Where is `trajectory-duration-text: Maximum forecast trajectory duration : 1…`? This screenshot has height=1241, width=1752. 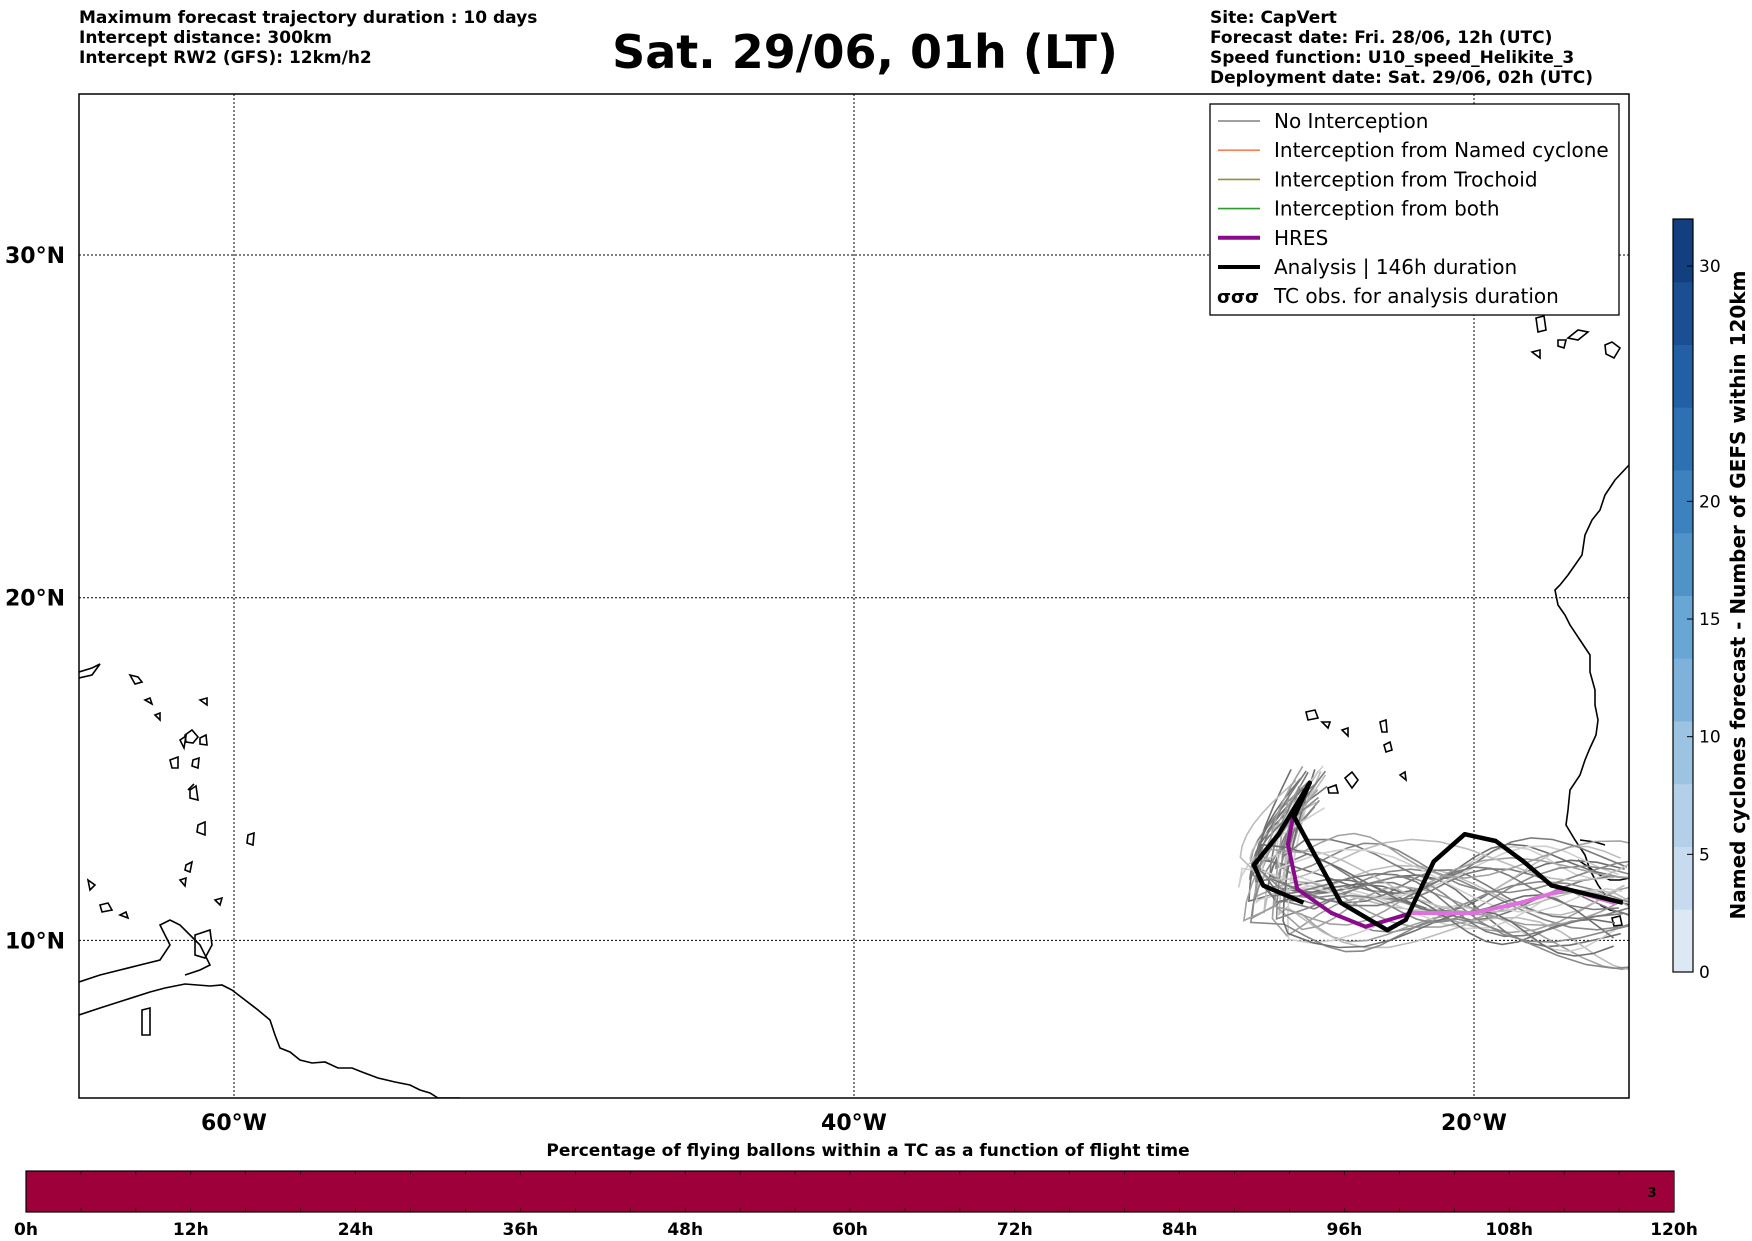
trajectory-duration-text: Maximum forecast trajectory duration : 1… is located at coordinates (308, 18).